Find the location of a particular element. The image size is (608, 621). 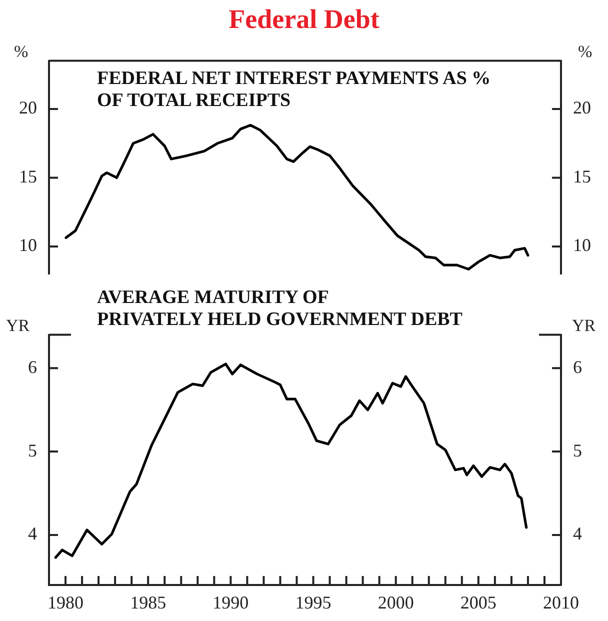

y2-tick-label: 10 is located at coordinates (582, 245).